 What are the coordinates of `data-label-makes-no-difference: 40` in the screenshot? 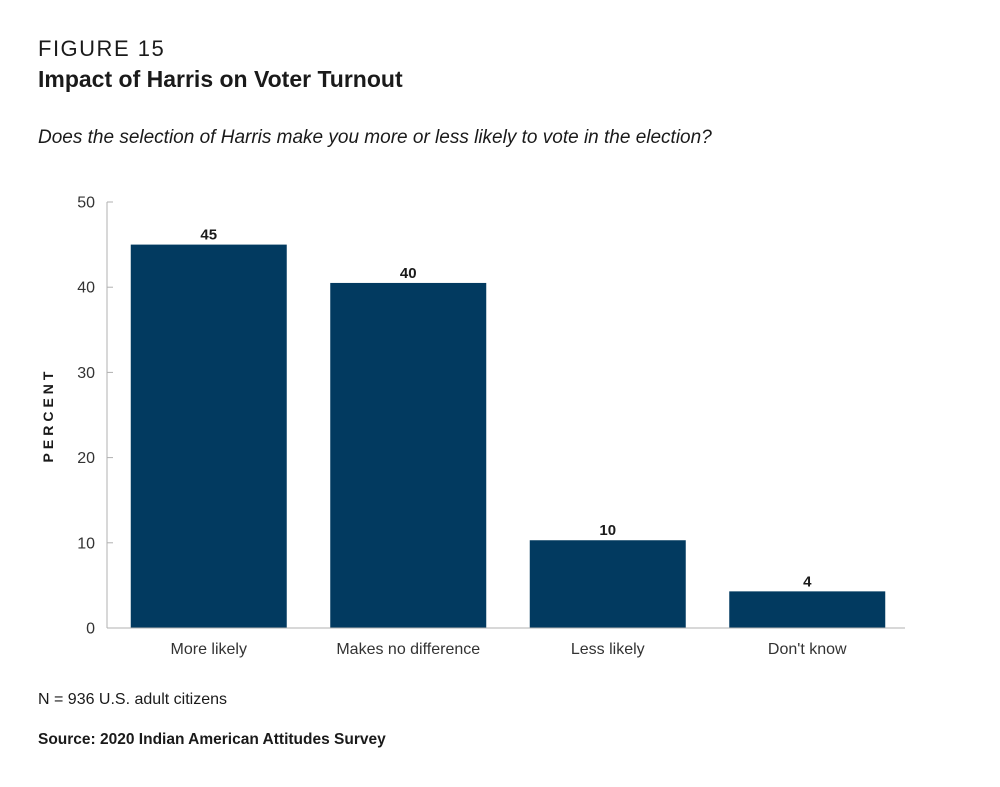 It's located at (408, 273).